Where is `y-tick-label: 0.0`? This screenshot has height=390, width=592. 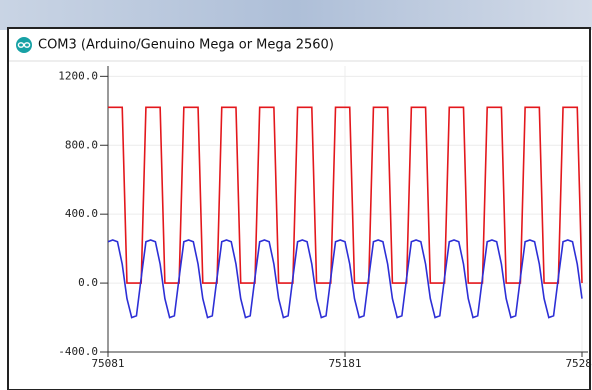
y-tick-label: 0.0 is located at coordinates (88, 282).